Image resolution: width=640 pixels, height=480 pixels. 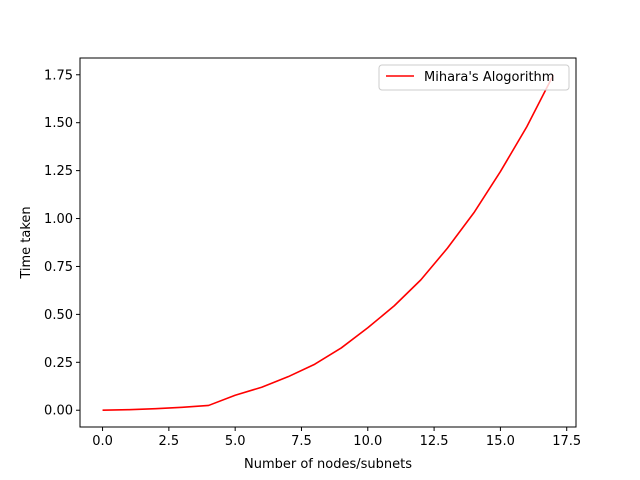 I want to click on x-tick-label: 10.0, so click(x=367, y=441).